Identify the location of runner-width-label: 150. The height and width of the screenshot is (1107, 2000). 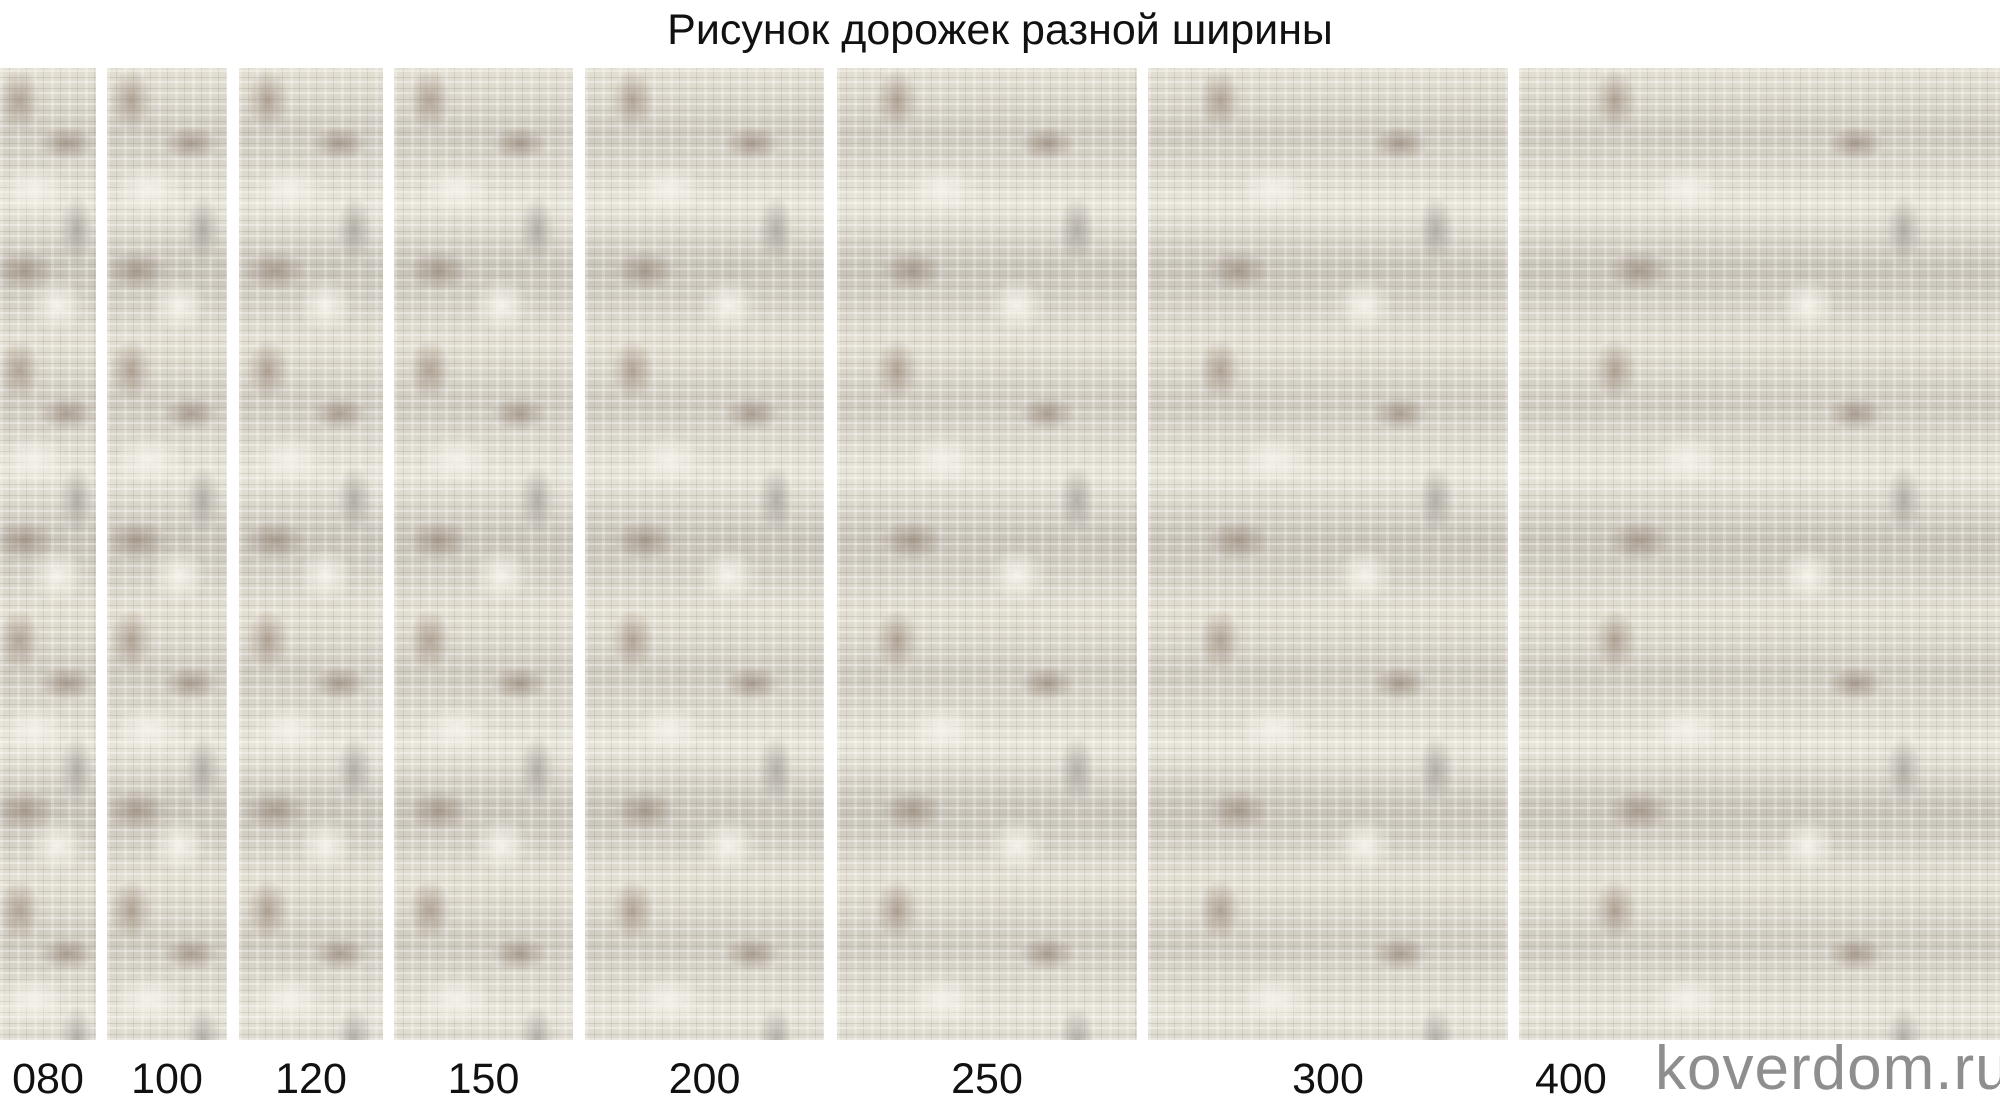
(483, 1079).